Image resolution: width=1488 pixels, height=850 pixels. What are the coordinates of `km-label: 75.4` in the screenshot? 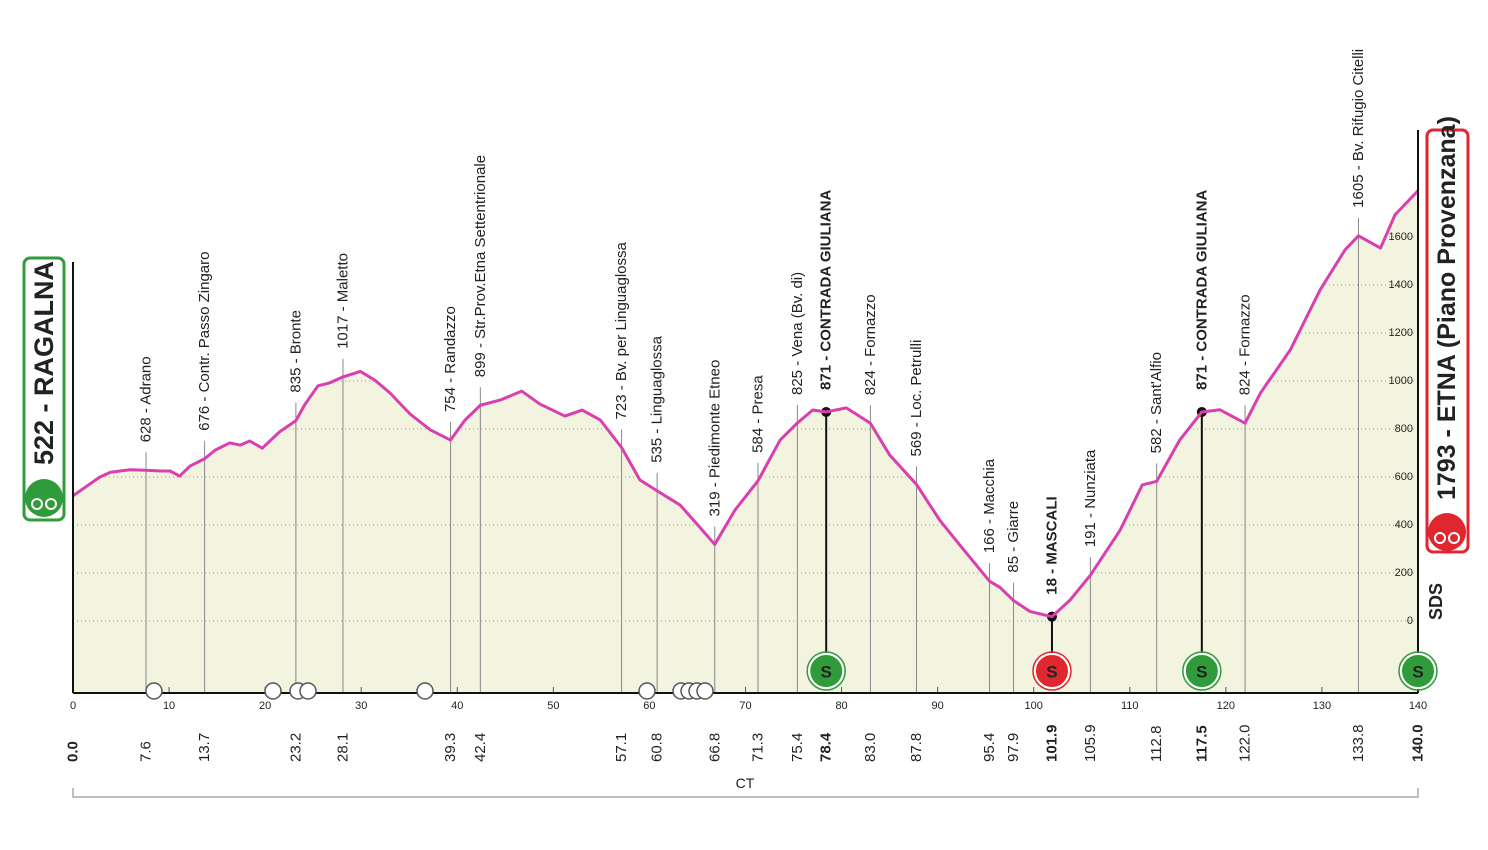 It's located at (797, 747).